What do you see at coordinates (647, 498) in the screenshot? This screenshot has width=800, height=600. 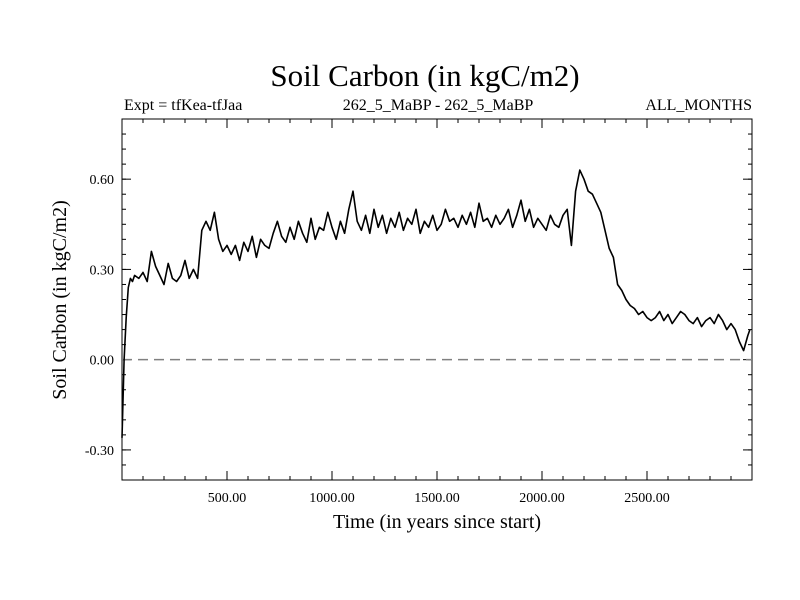 I see `x-tick-label: 2500.00` at bounding box center [647, 498].